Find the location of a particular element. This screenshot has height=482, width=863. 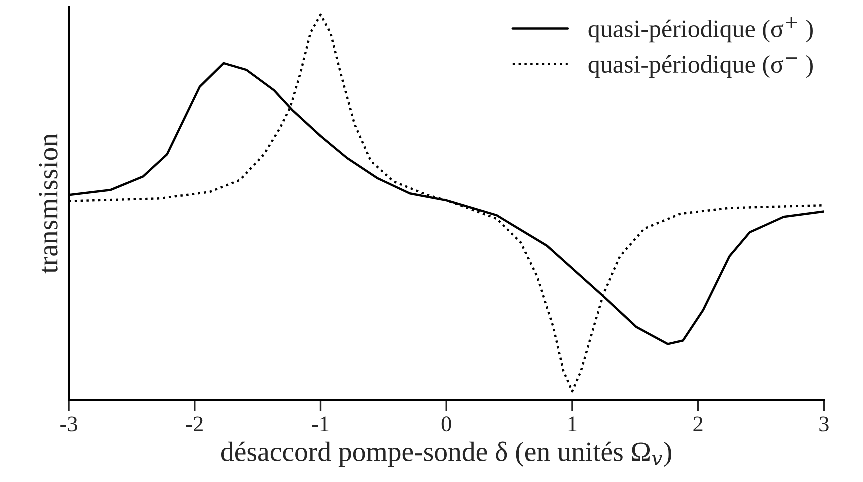

x-tick-label: 2 is located at coordinates (698, 424).